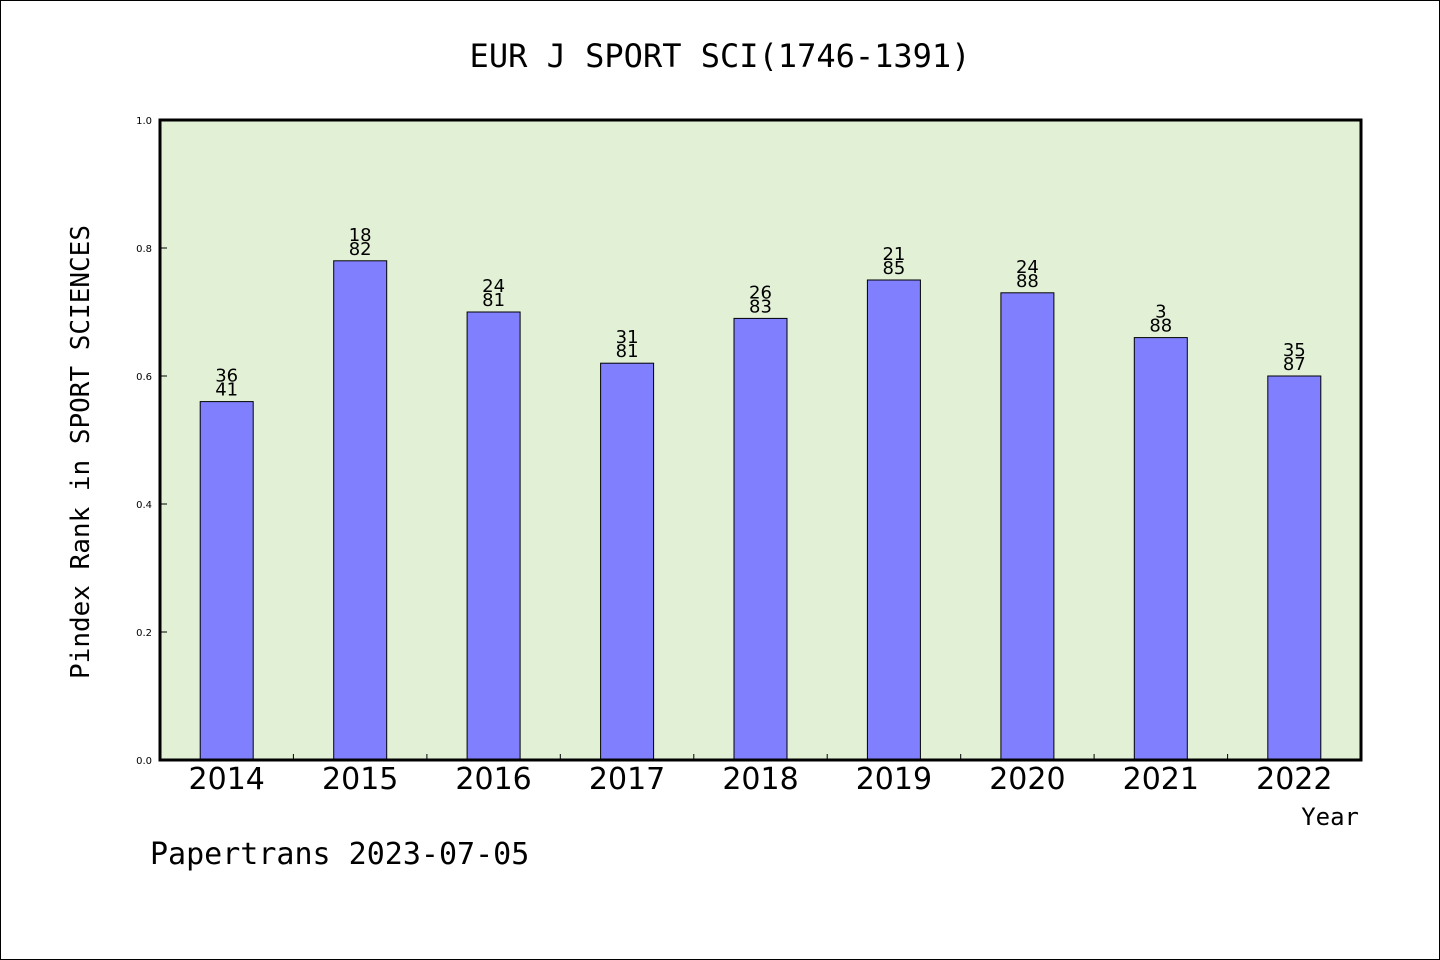 The image size is (1440, 960). Describe the element at coordinates (1160, 549) in the screenshot. I see `bar-2021` at that location.